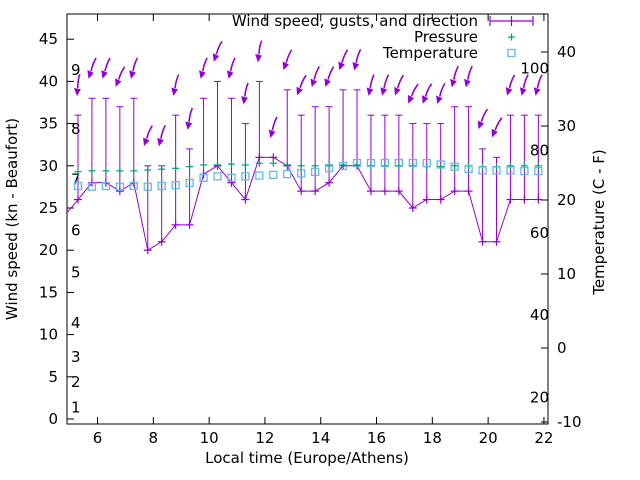 Image resolution: width=640 pixels, height=480 pixels. I want to click on legend-sample-temperature, so click(511, 53).